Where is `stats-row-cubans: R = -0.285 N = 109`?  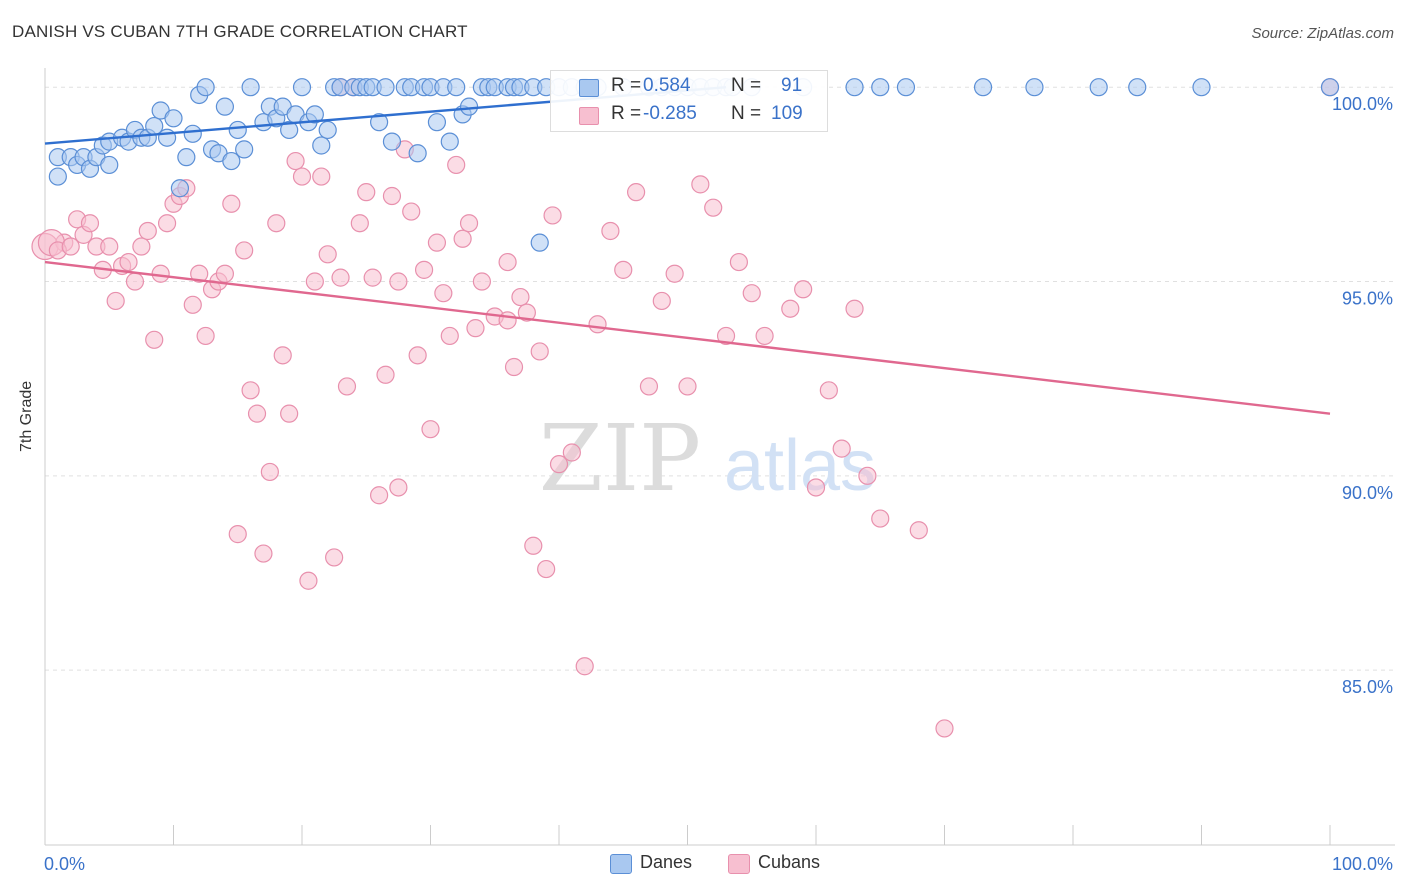
stats-row-cubans: R = -0.285 N = 109 is located at coordinates (689, 115).